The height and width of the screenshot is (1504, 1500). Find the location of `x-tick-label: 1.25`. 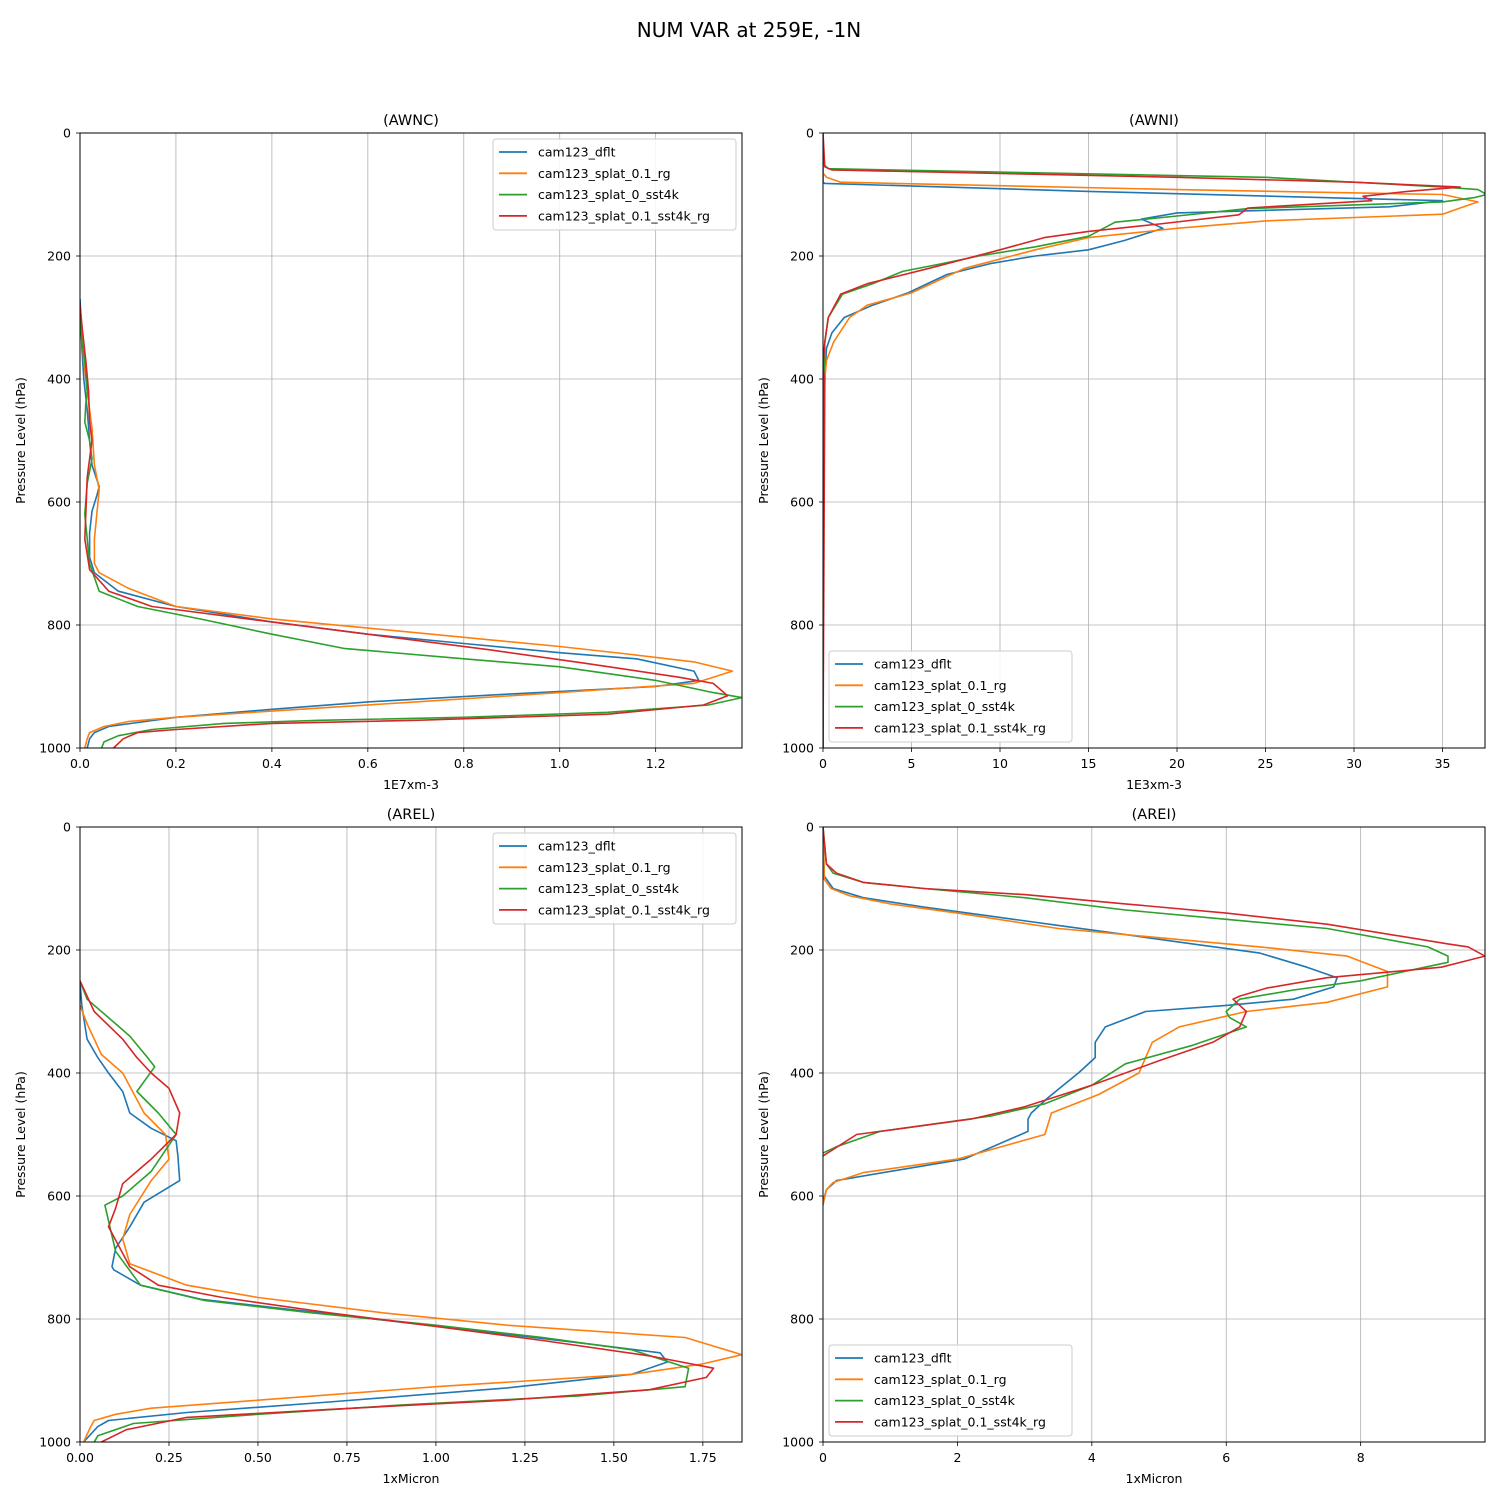

x-tick-label: 1.25 is located at coordinates (525, 1457).